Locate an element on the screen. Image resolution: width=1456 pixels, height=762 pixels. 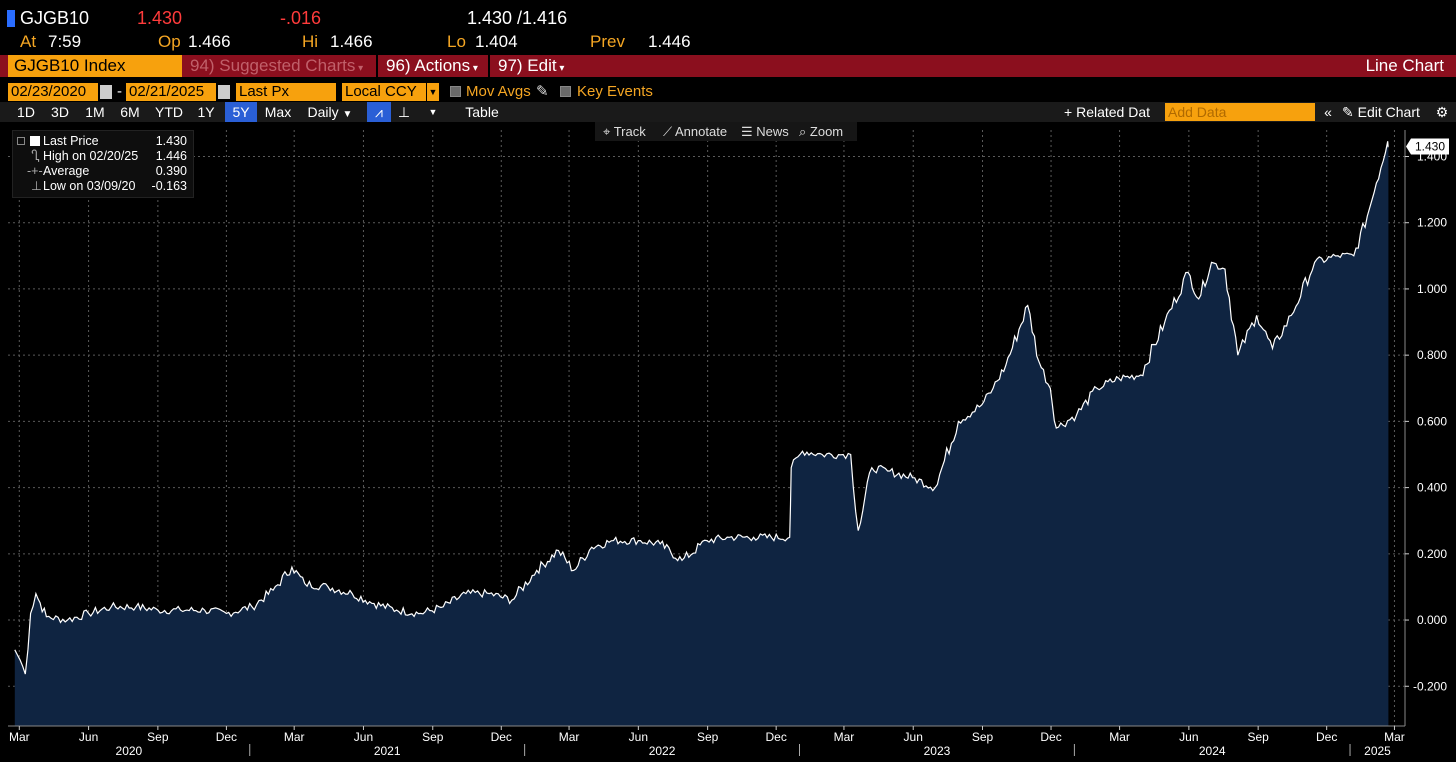
legend-row-average: -+- Average 0.390 is located at coordinates (103, 171).